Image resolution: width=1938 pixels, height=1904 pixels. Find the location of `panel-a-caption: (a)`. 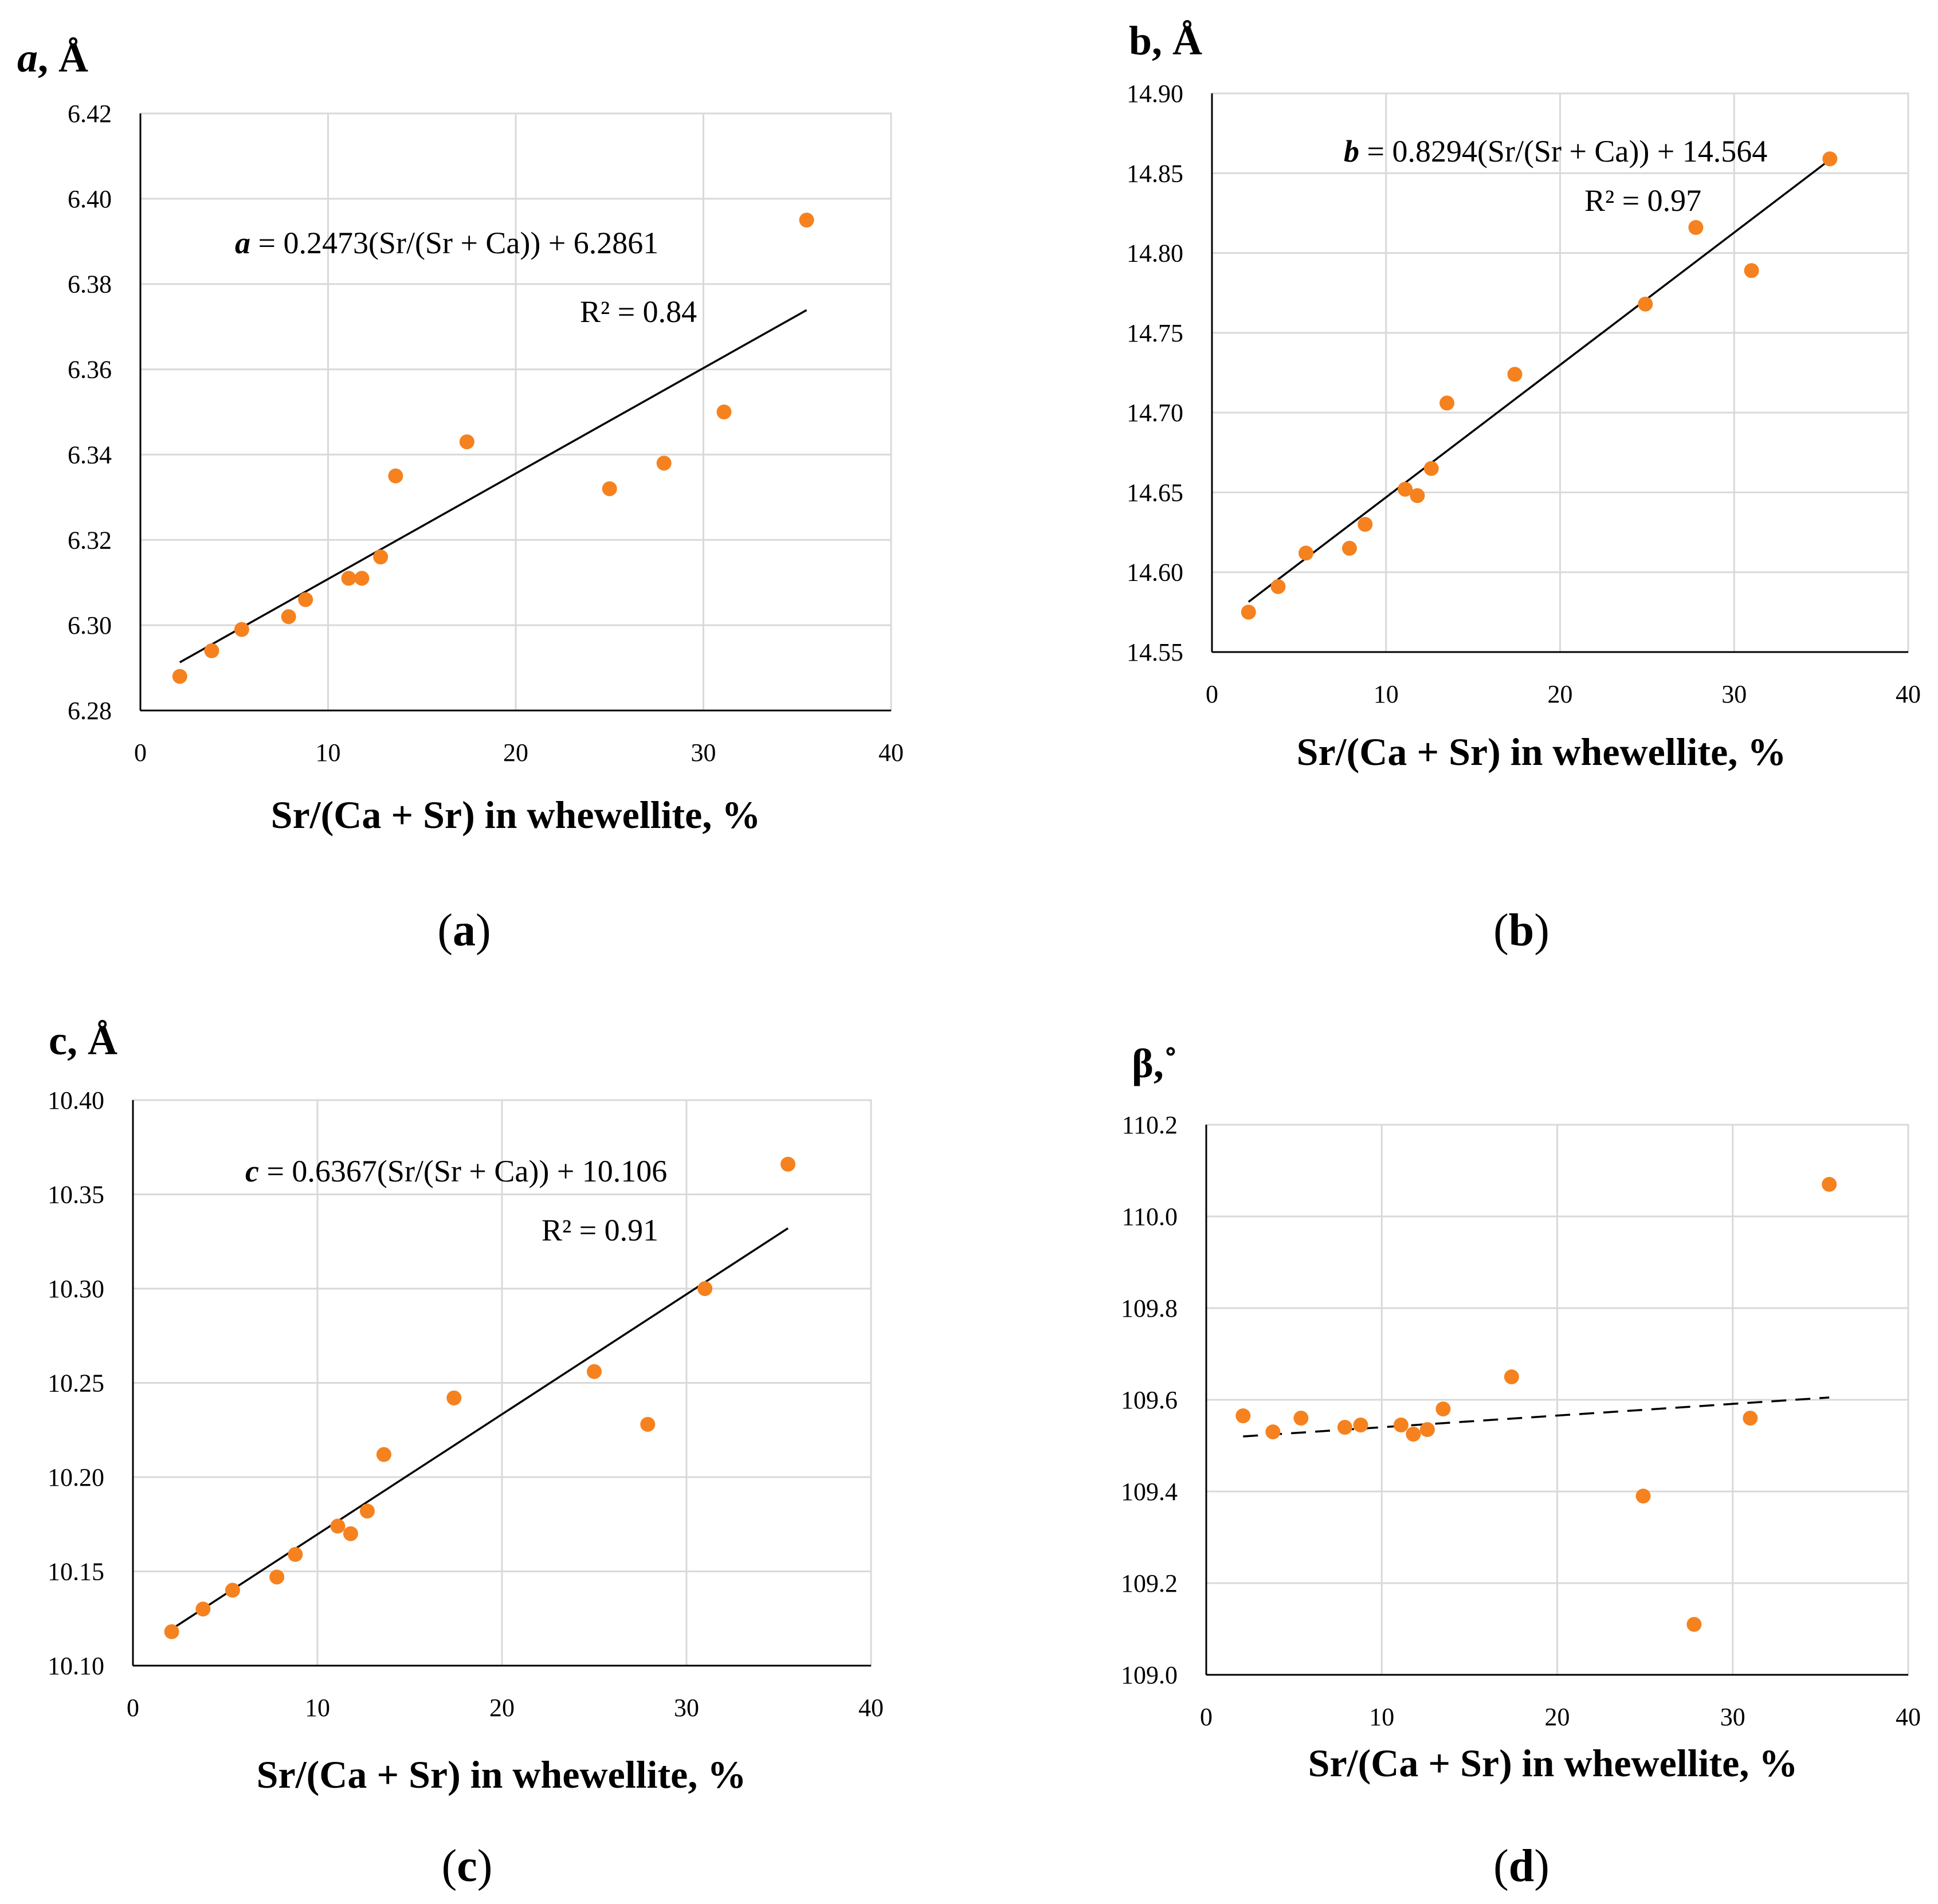

panel-a-caption: (a) is located at coordinates (464, 930).